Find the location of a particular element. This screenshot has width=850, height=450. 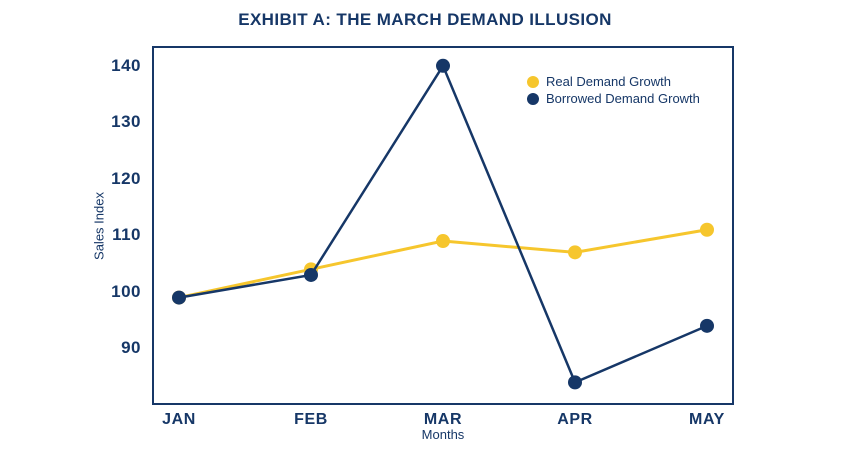

legend-item-borrowed-demand: Borrowed Demand Growth is located at coordinates (613, 98).